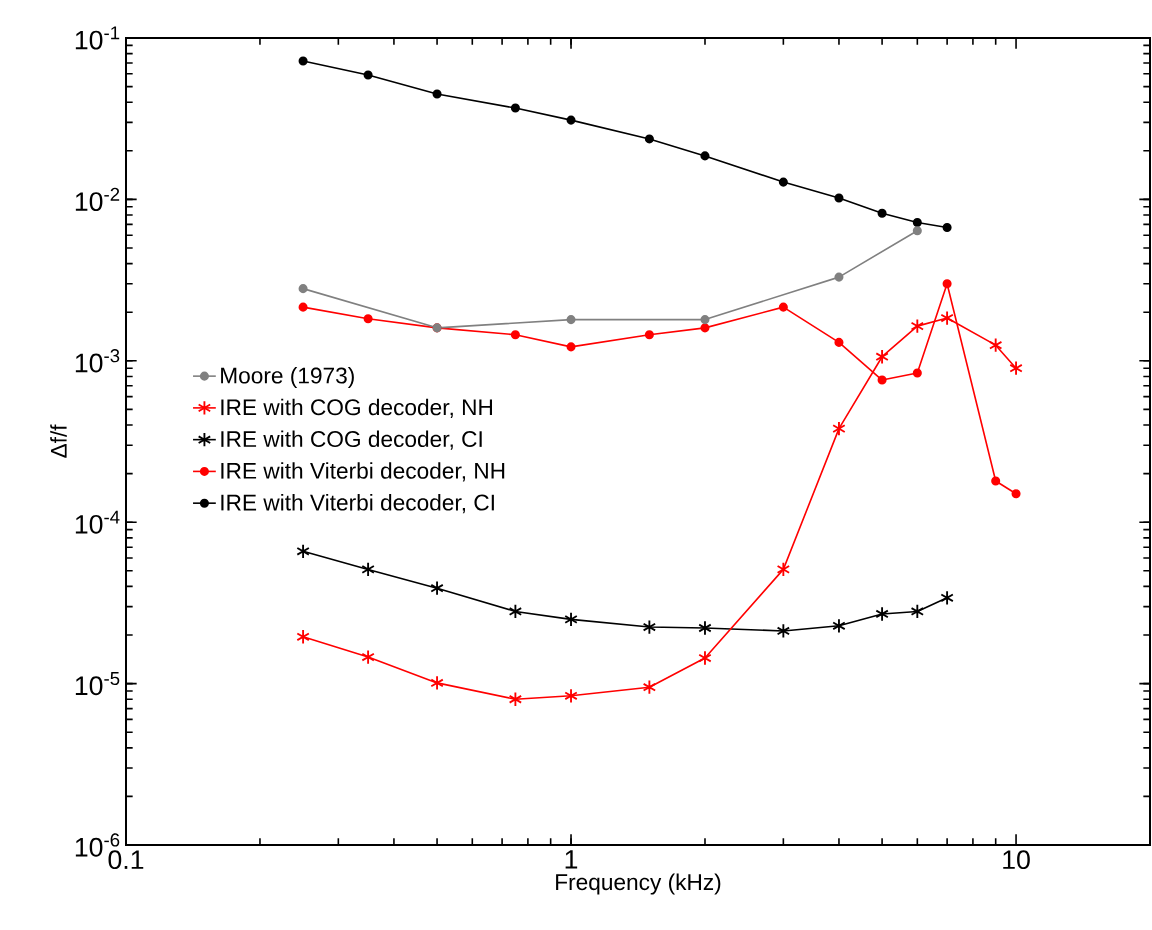 Image resolution: width=1152 pixels, height=930 pixels. What do you see at coordinates (571, 859) in the screenshot?
I see `x-tick-label: 1` at bounding box center [571, 859].